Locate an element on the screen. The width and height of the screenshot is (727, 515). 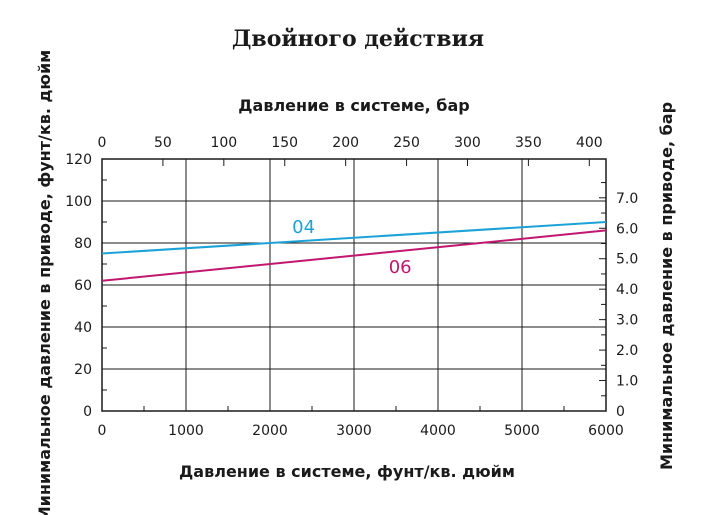
y2-tick-label: 3.0 is located at coordinates (627, 321).